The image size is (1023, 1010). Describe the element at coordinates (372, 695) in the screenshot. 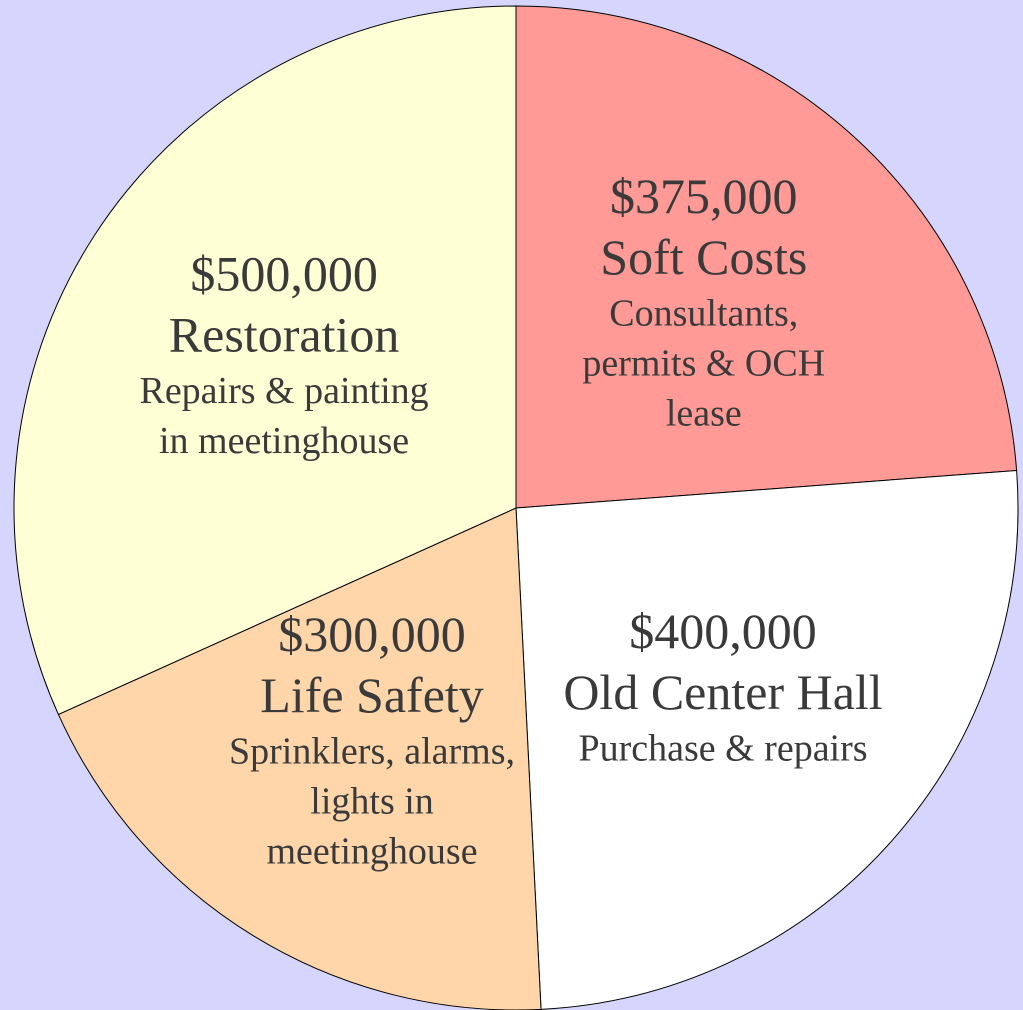

I see `category-label: Life Safety` at that location.